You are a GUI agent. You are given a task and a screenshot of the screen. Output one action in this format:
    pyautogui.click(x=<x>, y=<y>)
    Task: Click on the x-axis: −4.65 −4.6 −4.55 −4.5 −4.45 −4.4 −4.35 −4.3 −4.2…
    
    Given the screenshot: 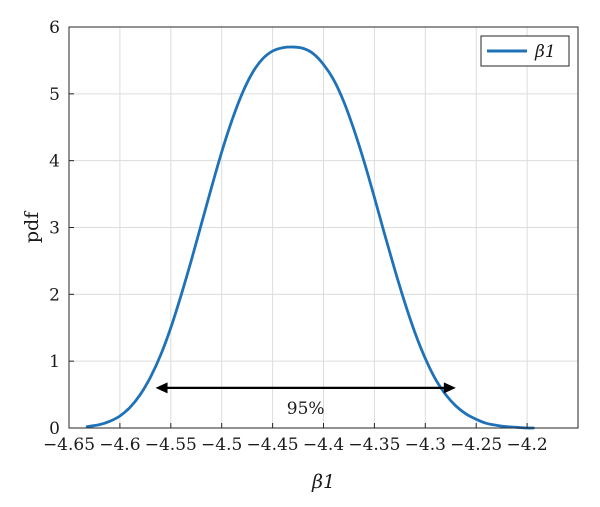 What is the action you would take?
    pyautogui.click(x=295, y=439)
    